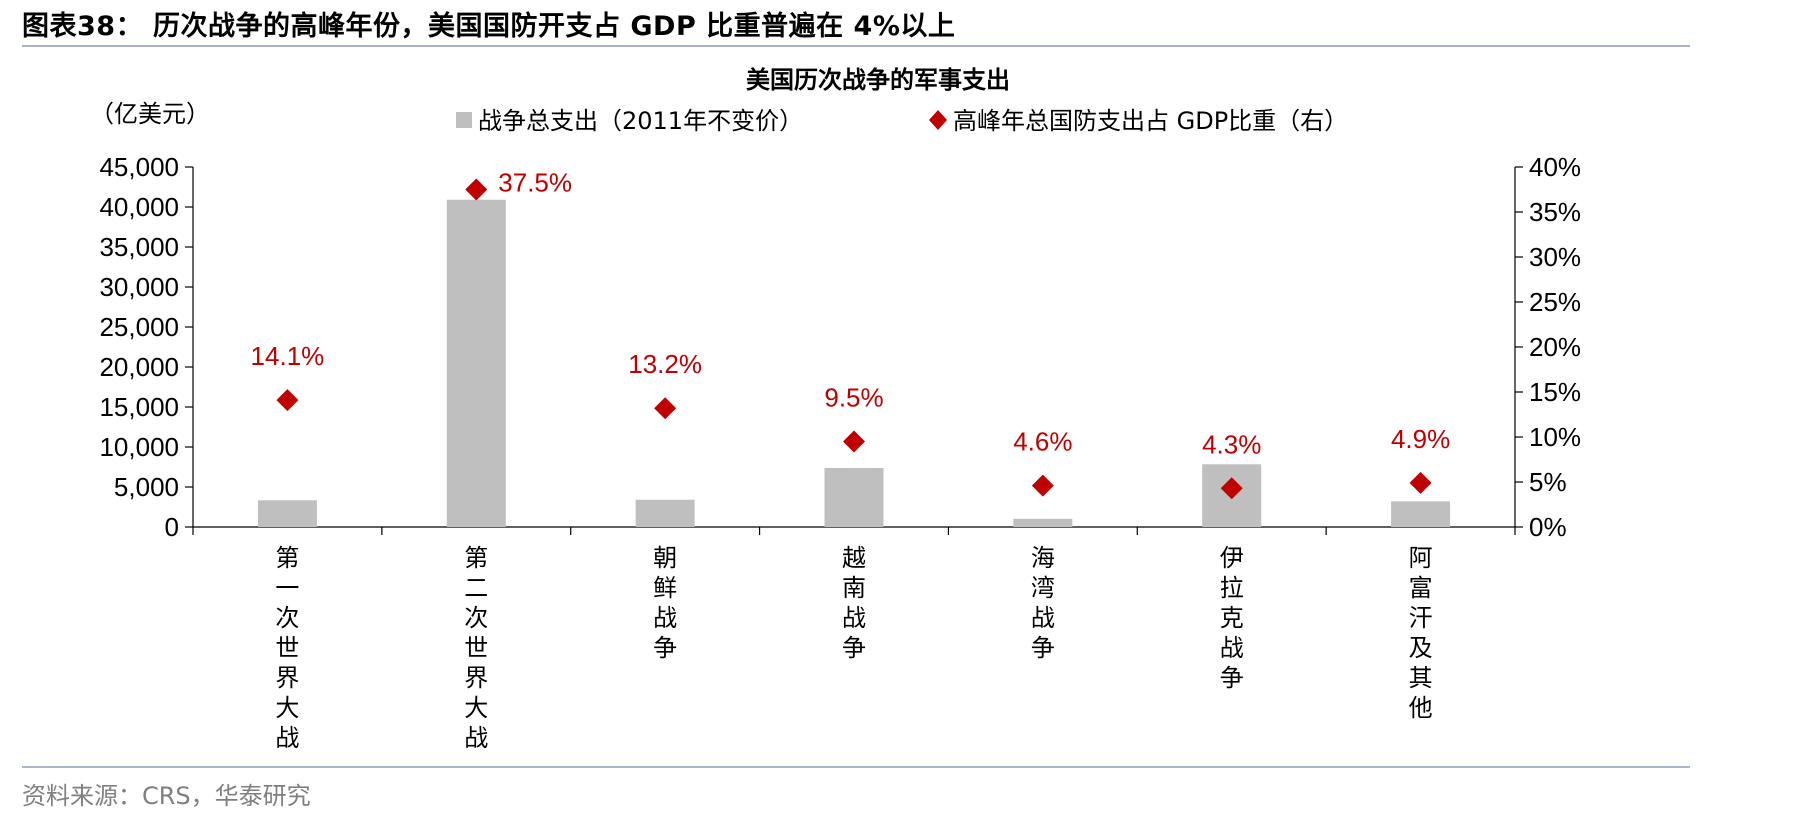  I want to click on data-label: 4.9%, so click(1420, 439).